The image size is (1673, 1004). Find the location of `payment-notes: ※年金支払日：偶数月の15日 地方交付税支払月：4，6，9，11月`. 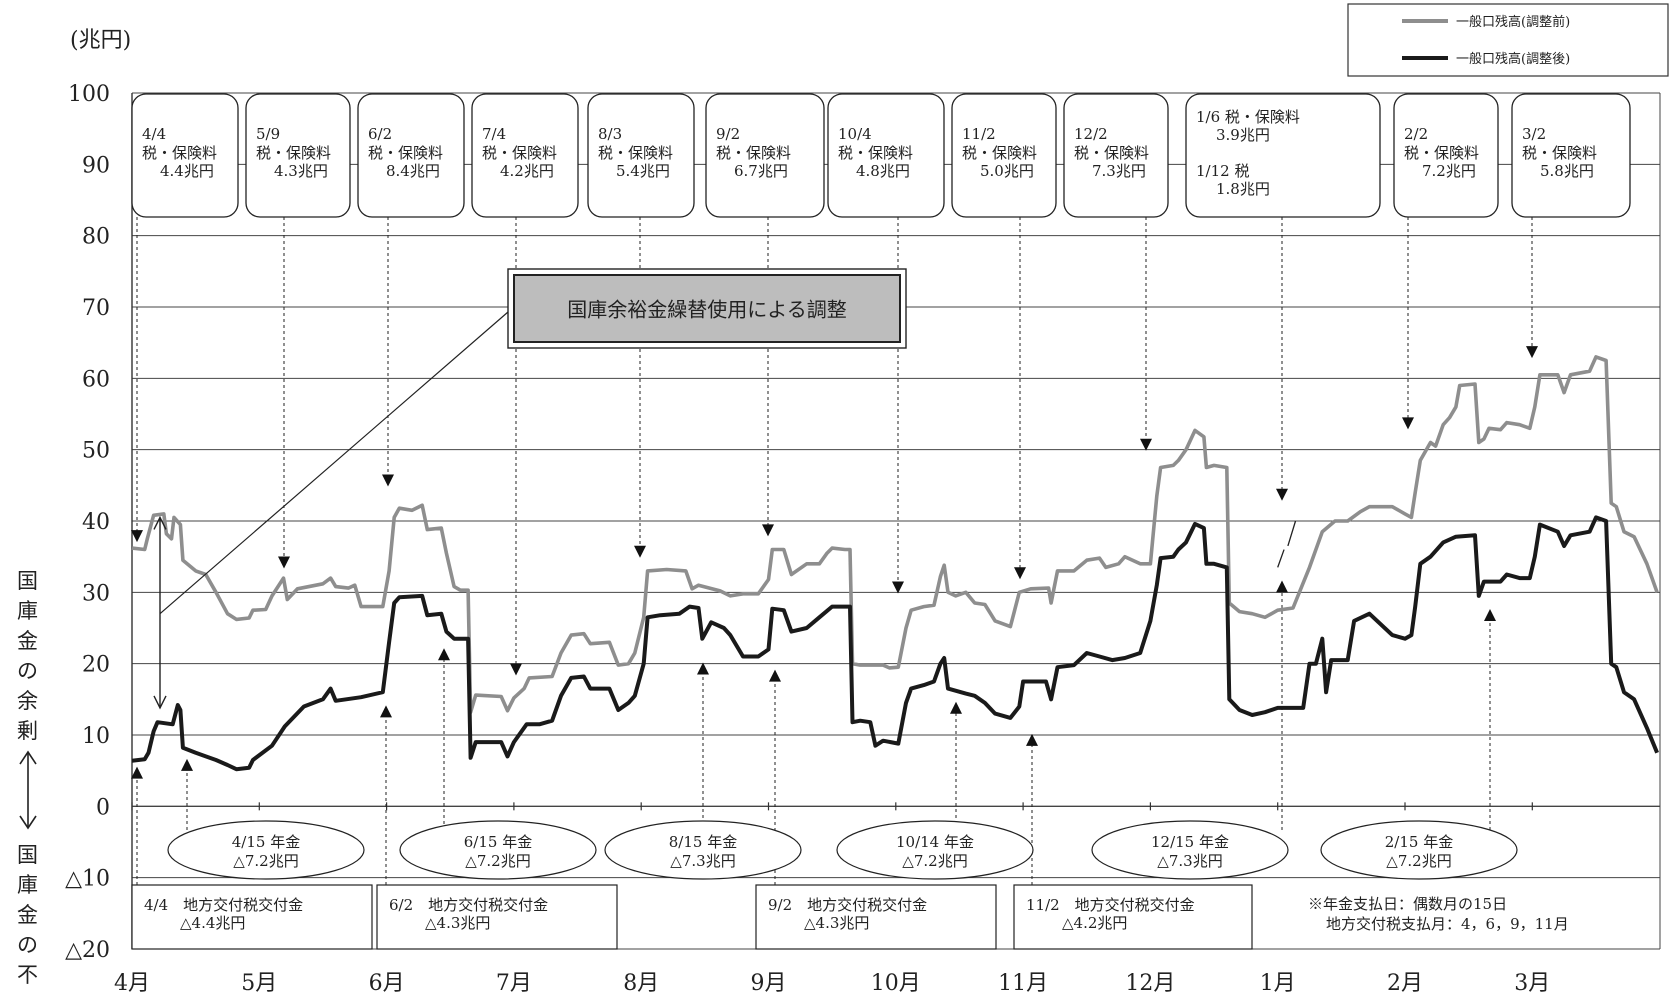

payment-notes: ※年金支払日：偶数月の15日 地方交付税支払月：4，6，9，11月 is located at coordinates (1438, 914).